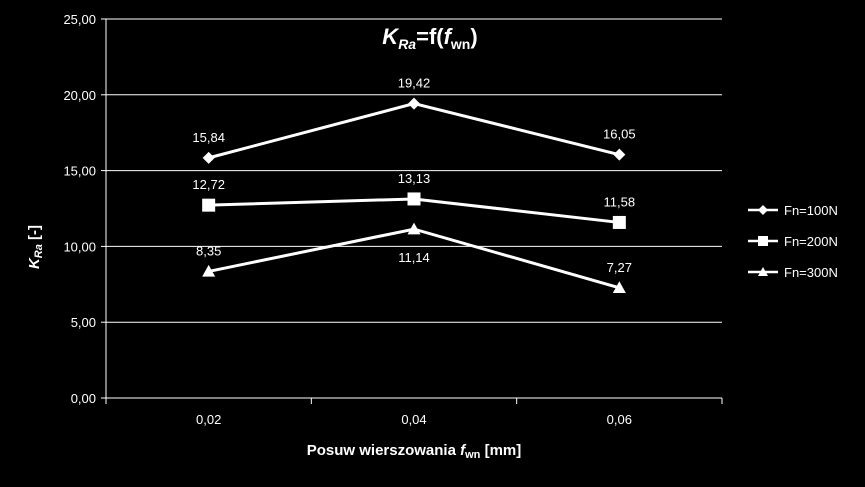 The image size is (865, 487). Describe the element at coordinates (79, 95) in the screenshot. I see `y-tick-label: 20,00` at that location.